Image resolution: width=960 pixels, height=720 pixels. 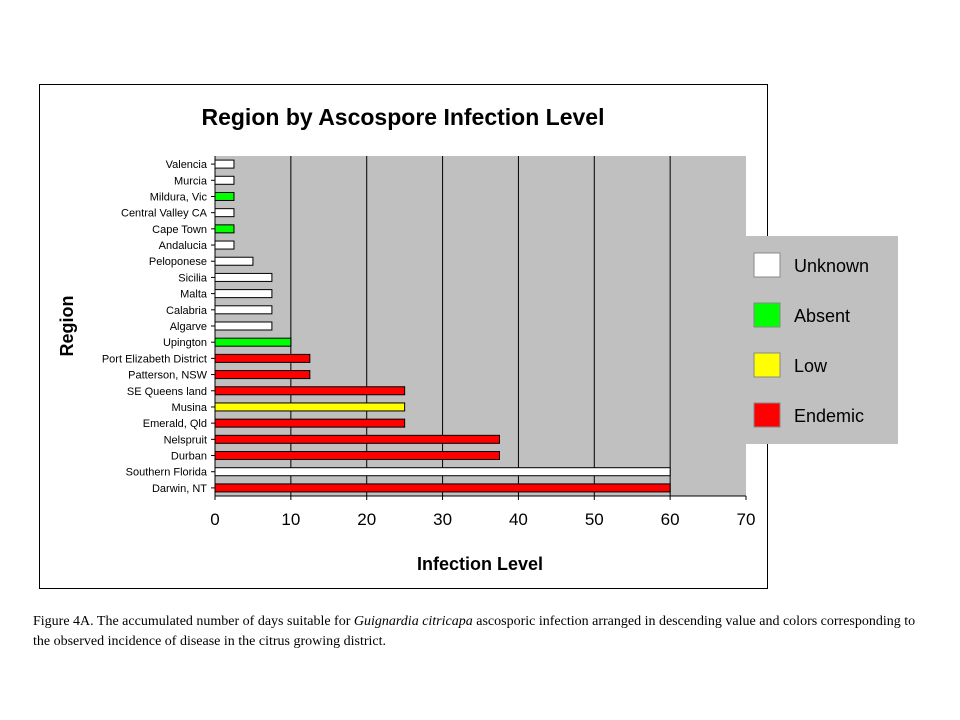 What do you see at coordinates (67, 326) in the screenshot?
I see `y-axis-title: Region` at bounding box center [67, 326].